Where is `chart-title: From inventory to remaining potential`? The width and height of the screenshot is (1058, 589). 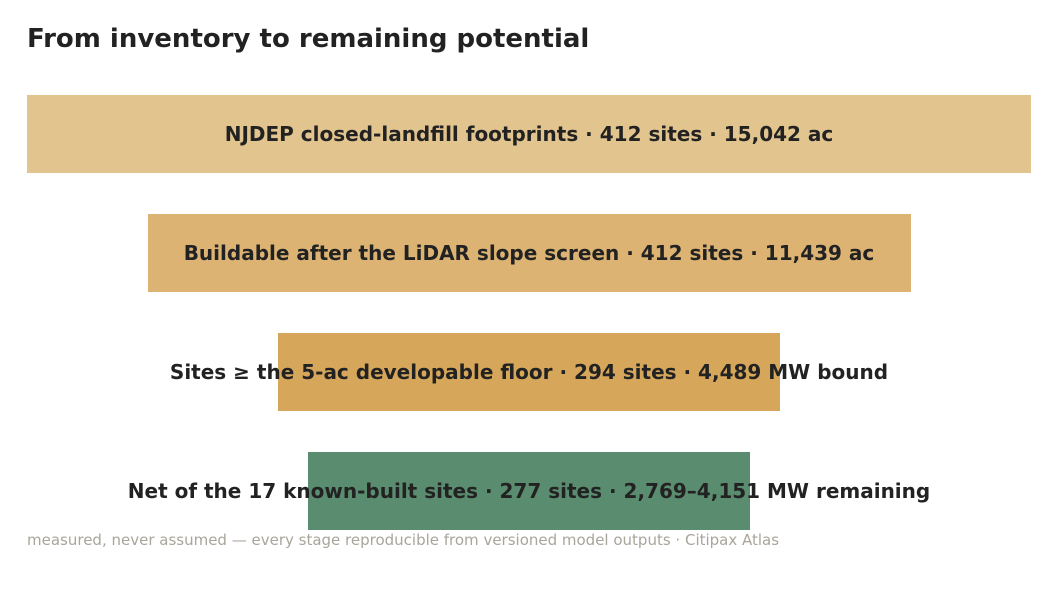
chart-title: From inventory to remaining potential is located at coordinates (308, 39).